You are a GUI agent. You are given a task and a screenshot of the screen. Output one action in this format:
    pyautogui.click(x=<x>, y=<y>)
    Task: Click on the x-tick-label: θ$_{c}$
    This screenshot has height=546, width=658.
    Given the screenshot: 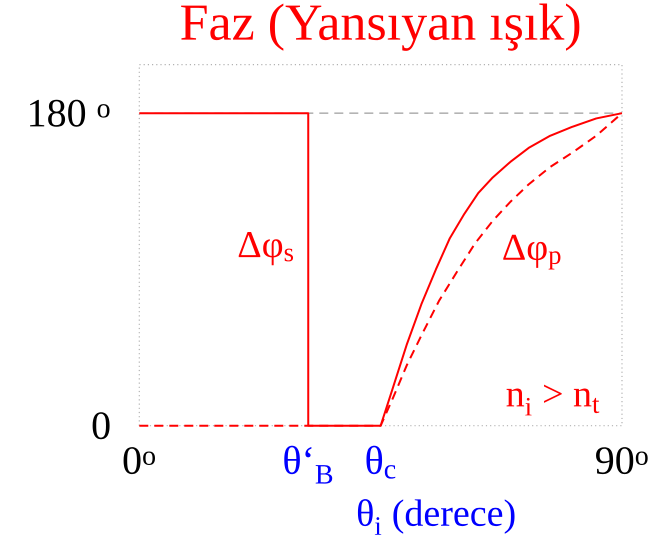 What is the action you would take?
    pyautogui.click(x=381, y=462)
    